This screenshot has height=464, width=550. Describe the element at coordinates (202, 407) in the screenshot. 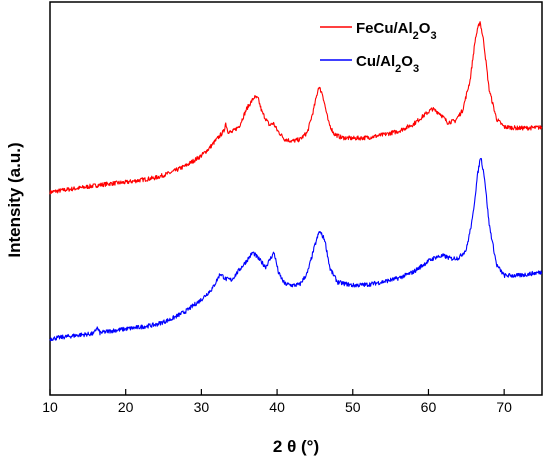

I see `x-tick-label: 30` at that location.